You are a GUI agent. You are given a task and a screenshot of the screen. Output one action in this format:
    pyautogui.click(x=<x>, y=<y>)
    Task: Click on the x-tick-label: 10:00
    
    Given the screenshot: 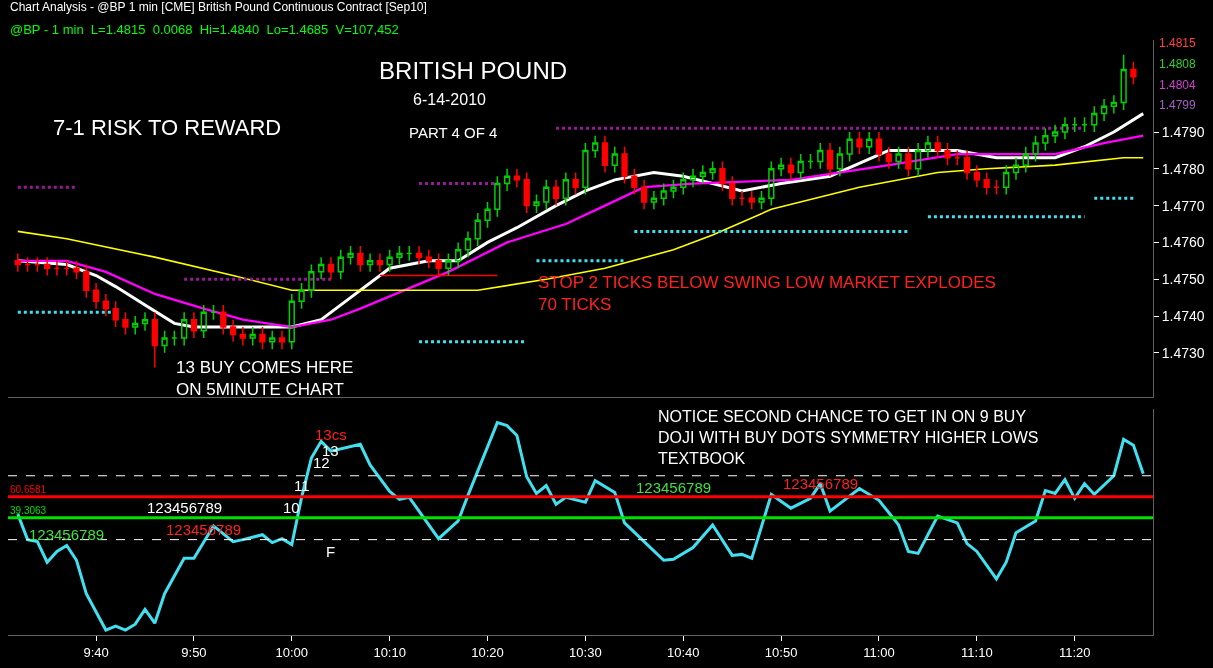 What is the action you would take?
    pyautogui.click(x=292, y=652)
    